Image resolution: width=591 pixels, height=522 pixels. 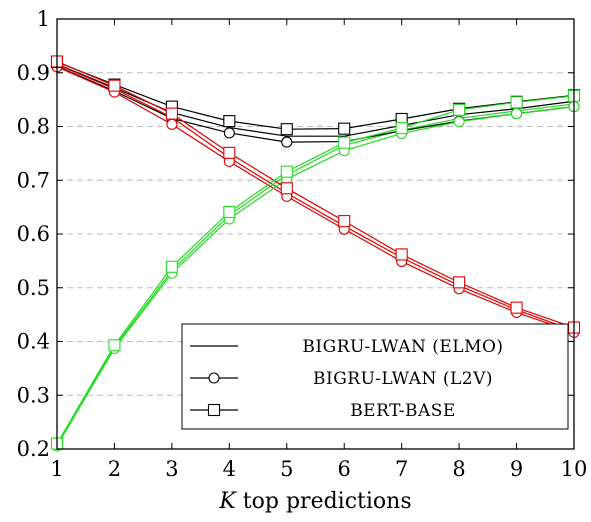 I want to click on legend-square-marker, so click(x=214, y=410).